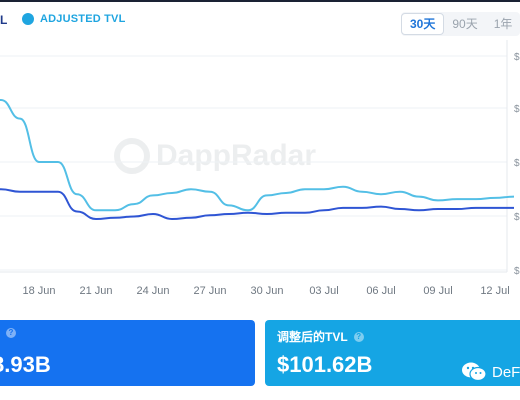 The width and height of the screenshot is (520, 400). I want to click on x-tick-label: 21 Jun, so click(95, 291).